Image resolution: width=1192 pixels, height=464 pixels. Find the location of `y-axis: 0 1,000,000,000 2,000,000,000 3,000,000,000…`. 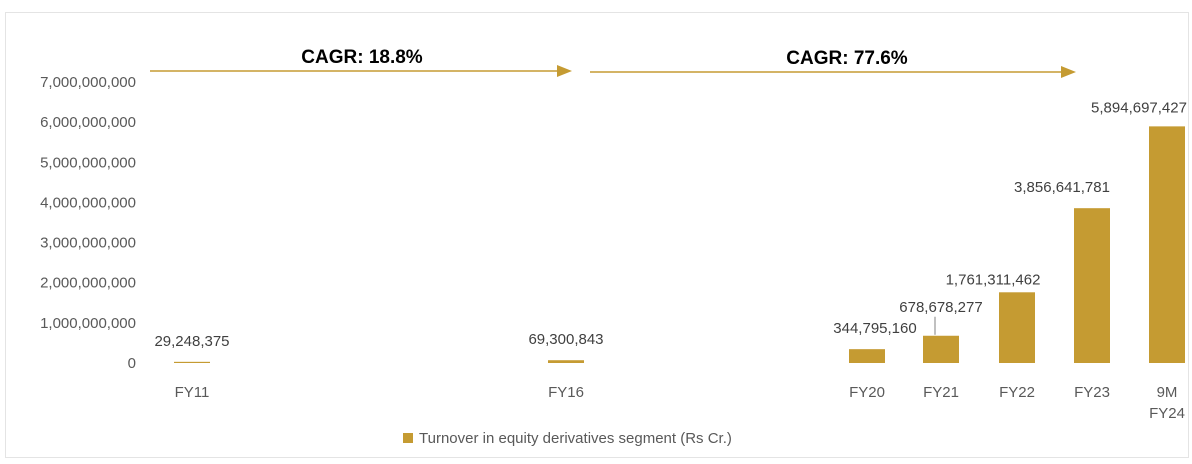

y-axis: 0 1,000,000,000 2,000,000,000 3,000,000,000… is located at coordinates (88, 223).